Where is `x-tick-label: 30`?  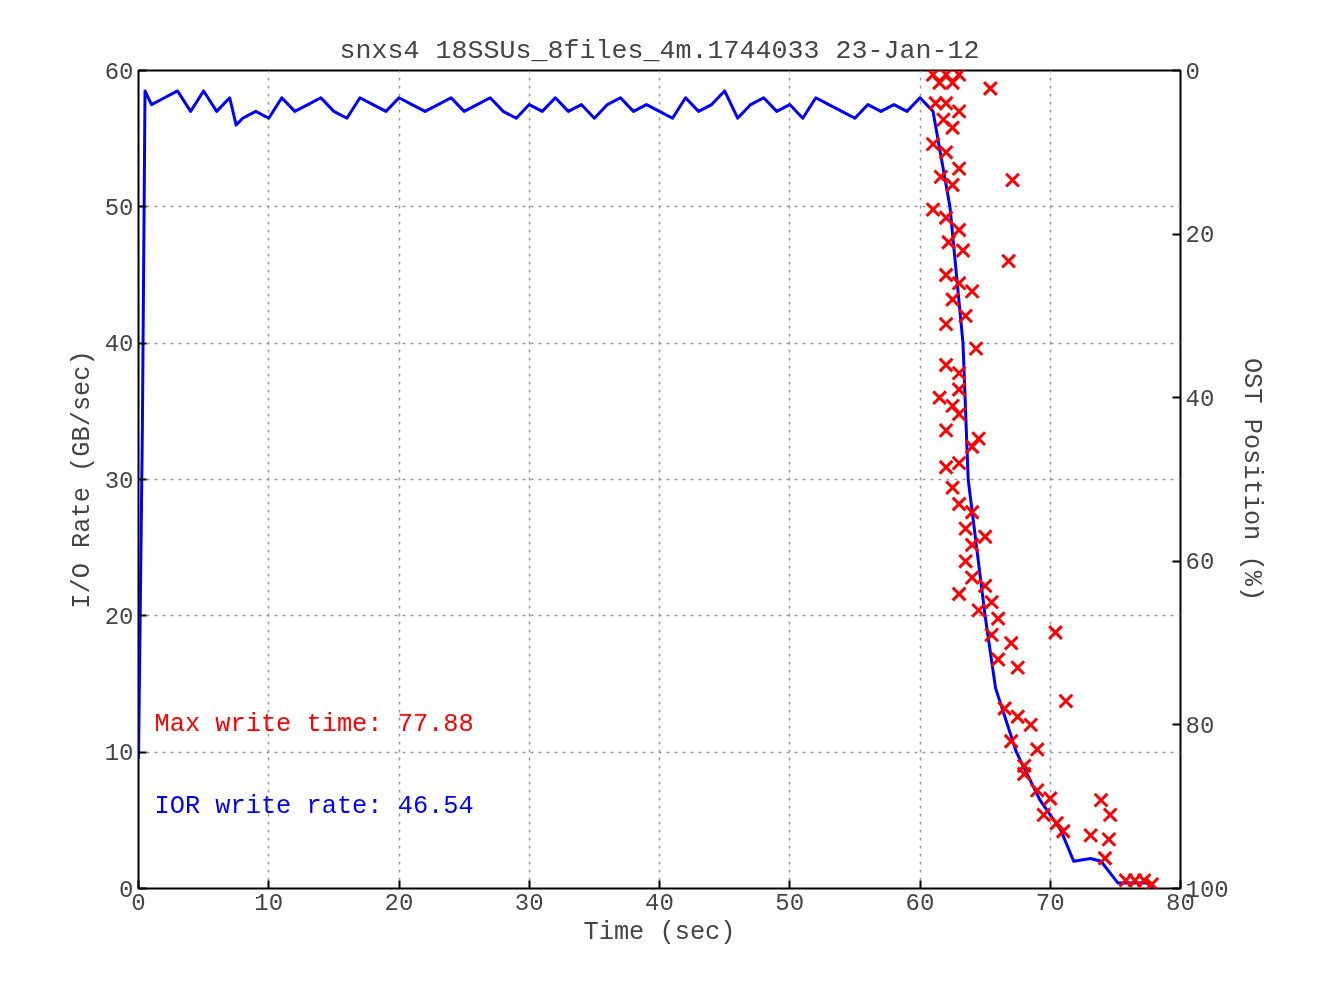
x-tick-label: 30 is located at coordinates (529, 903).